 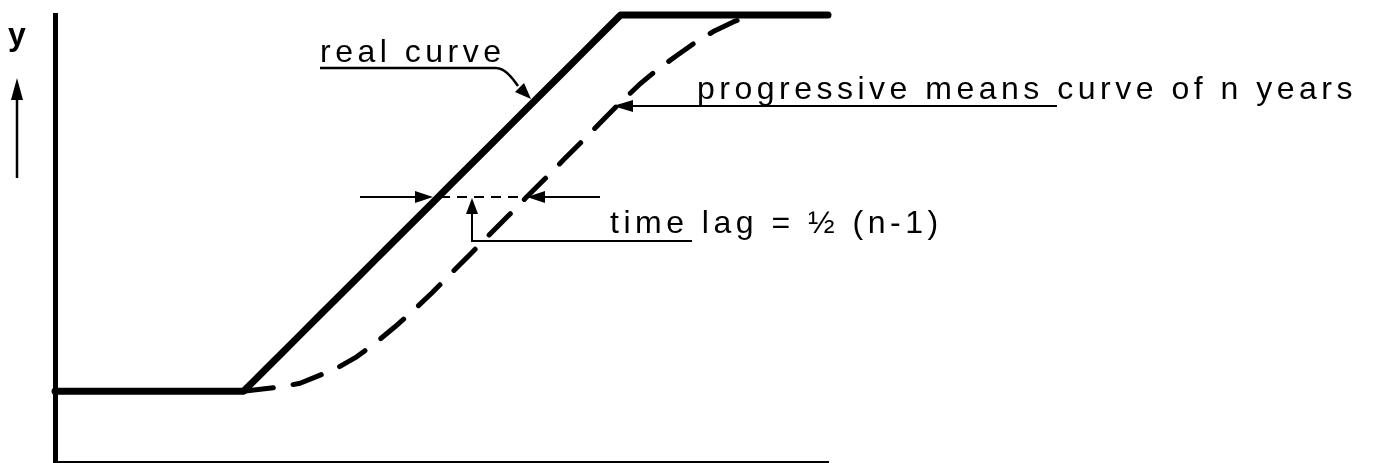 What do you see at coordinates (17, 34) in the screenshot?
I see `y-axis-title: y` at bounding box center [17, 34].